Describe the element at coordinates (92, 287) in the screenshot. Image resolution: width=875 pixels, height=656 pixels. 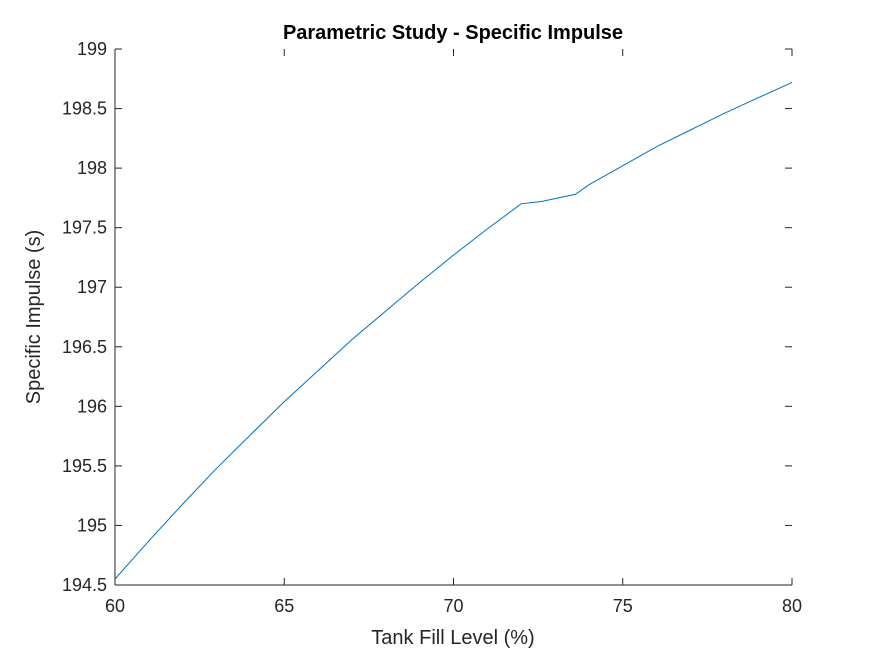
I see `y-tick-label: 197` at that location.